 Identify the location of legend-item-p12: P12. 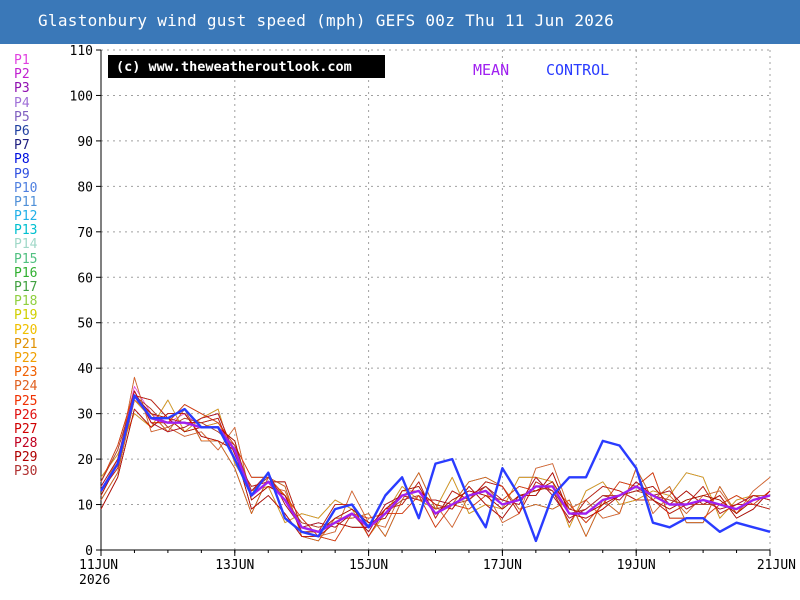
(26, 217).